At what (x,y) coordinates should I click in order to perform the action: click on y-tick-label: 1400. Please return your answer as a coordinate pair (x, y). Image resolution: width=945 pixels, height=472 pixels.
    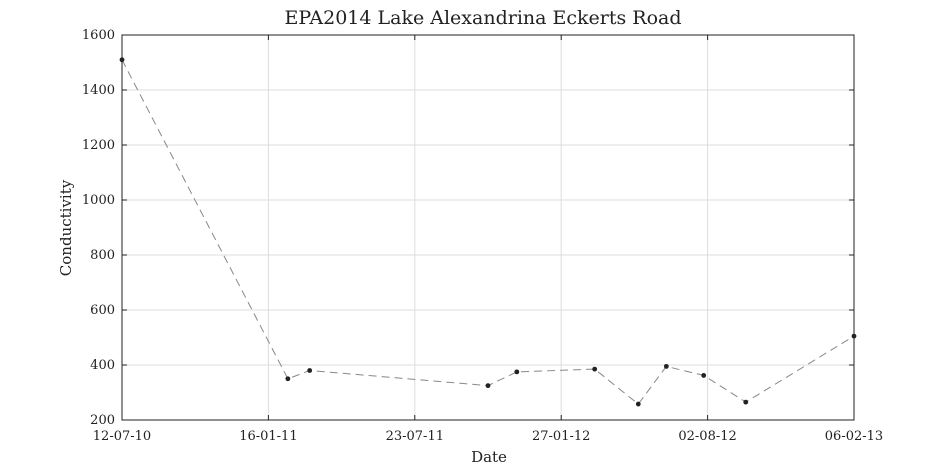
    Looking at the image, I should click on (98, 90).